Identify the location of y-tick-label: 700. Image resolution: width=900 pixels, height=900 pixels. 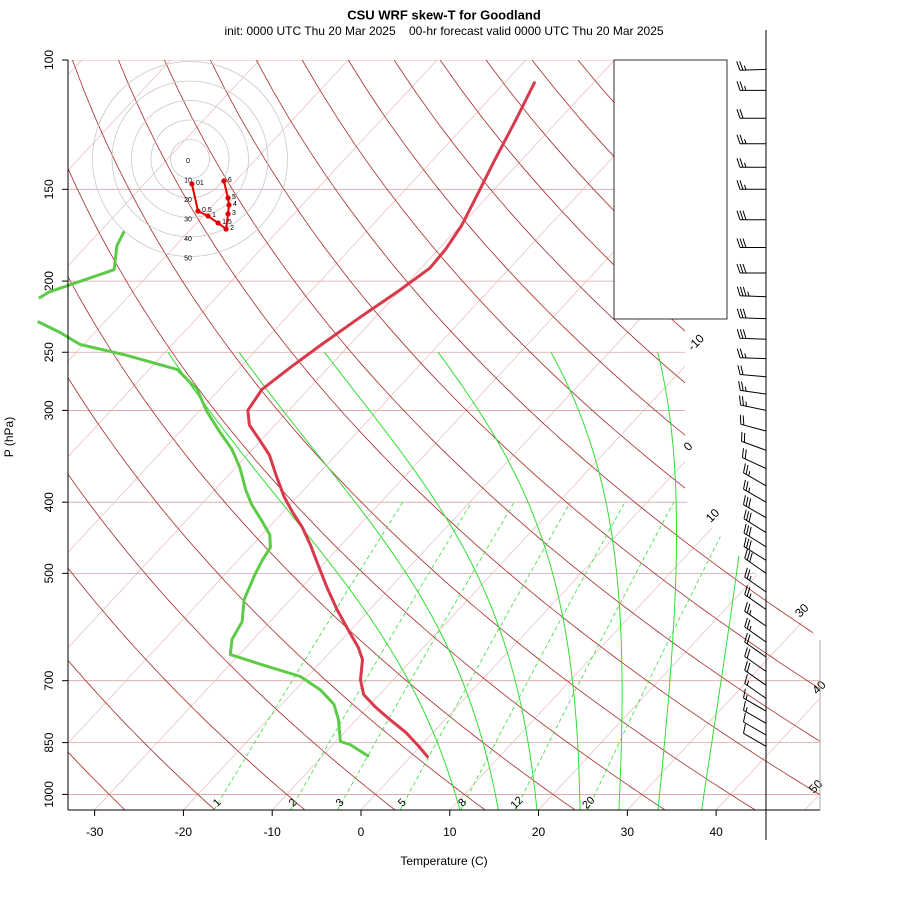
(49, 680).